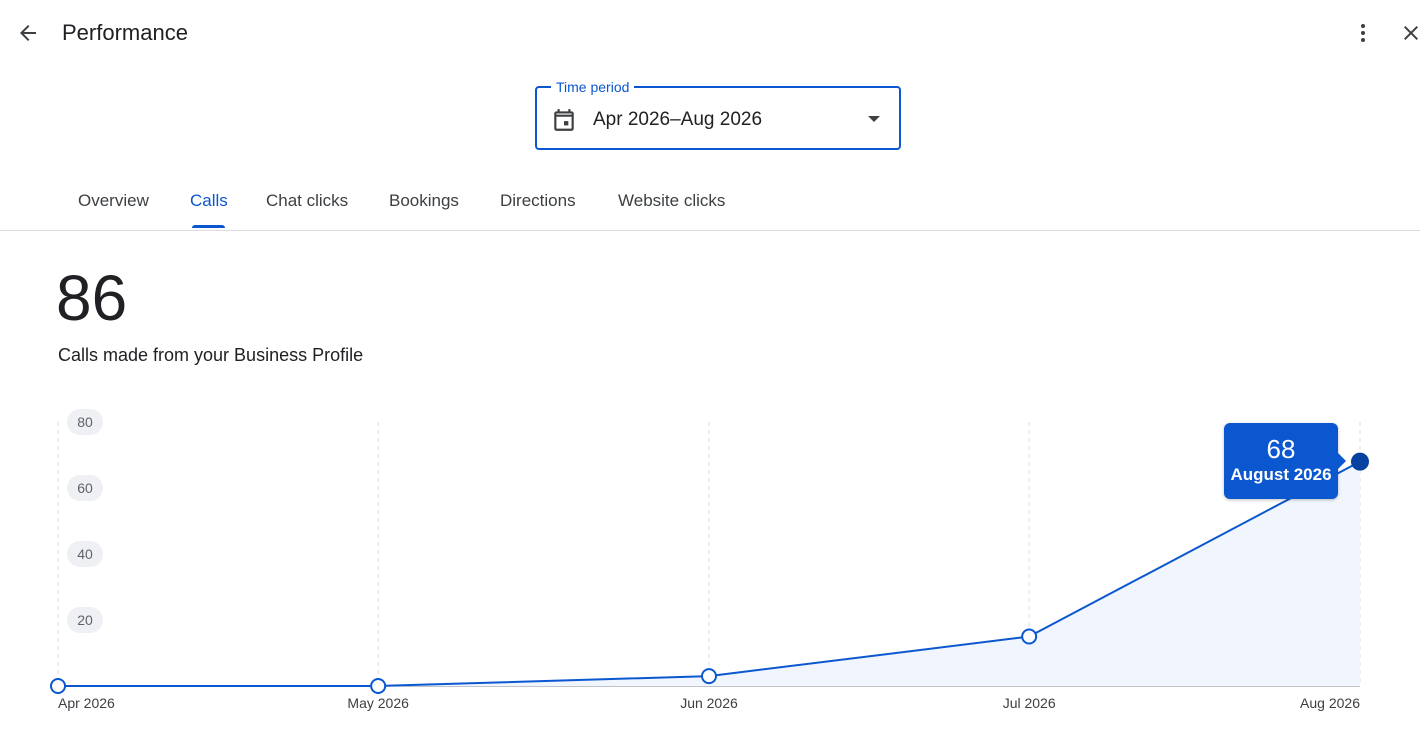  What do you see at coordinates (424, 200) in the screenshot?
I see `tab-bookings: Bookings` at bounding box center [424, 200].